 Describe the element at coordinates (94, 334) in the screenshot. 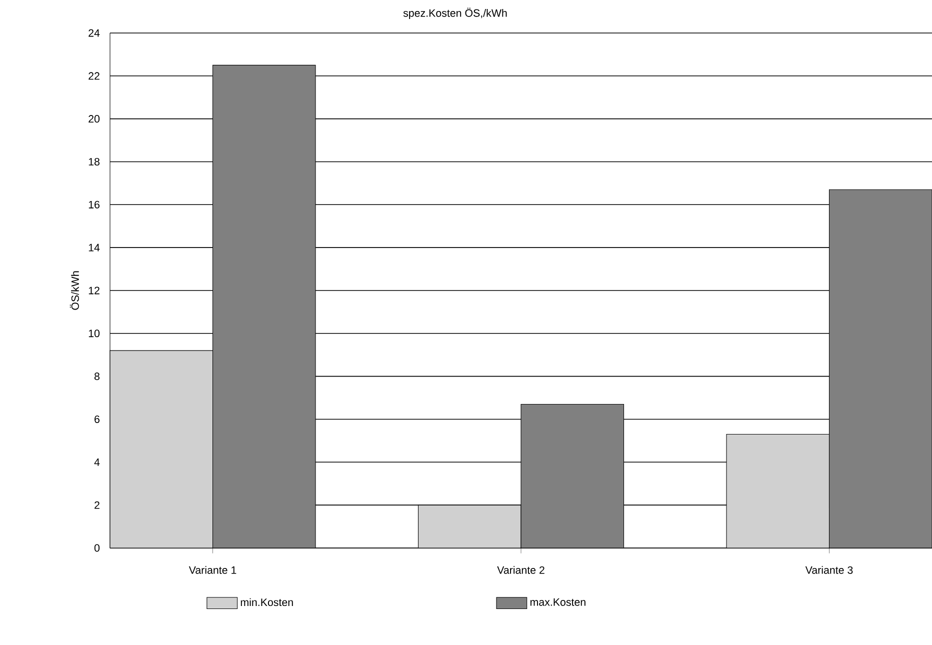

I see `y-tick-label: 10` at that location.